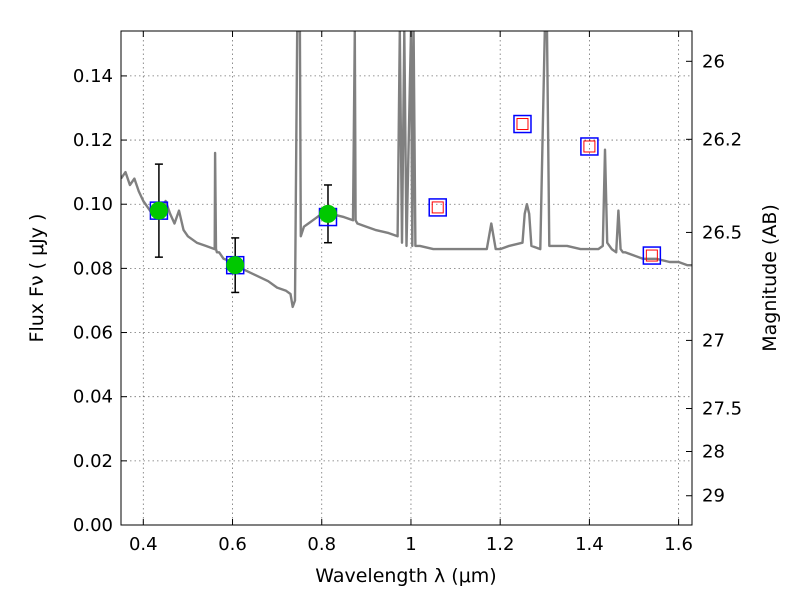  I want to click on x-tick-label: 1.6, so click(678, 544).